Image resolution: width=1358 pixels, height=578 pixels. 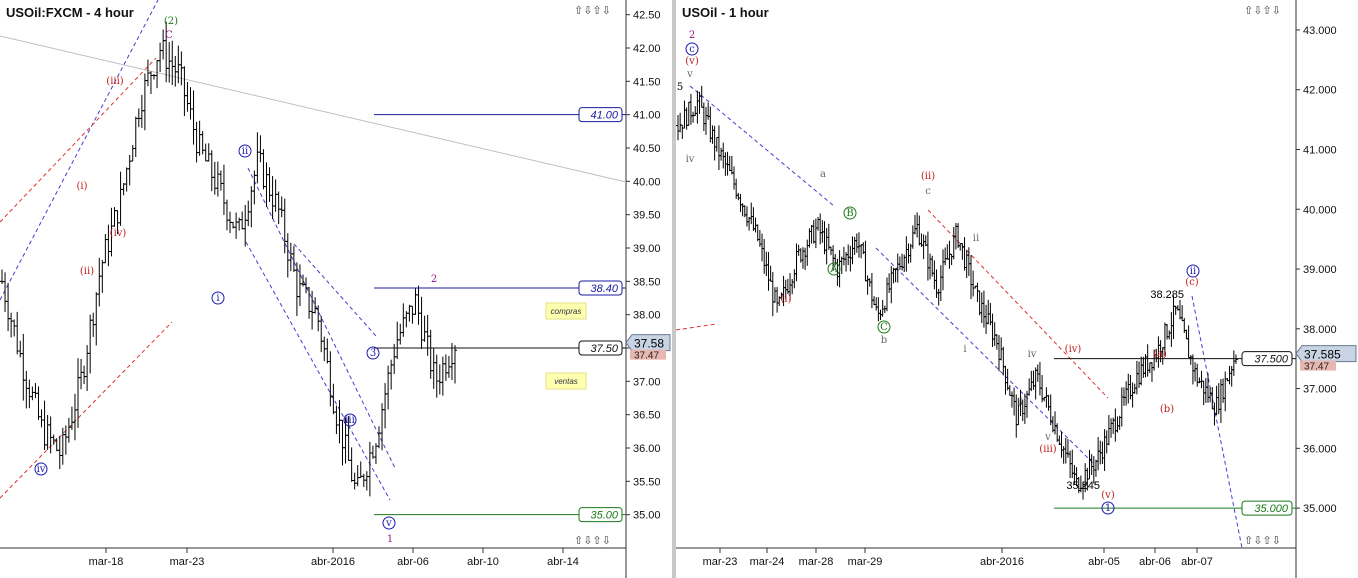 I want to click on wave-label: 1, so click(x=1108, y=508).